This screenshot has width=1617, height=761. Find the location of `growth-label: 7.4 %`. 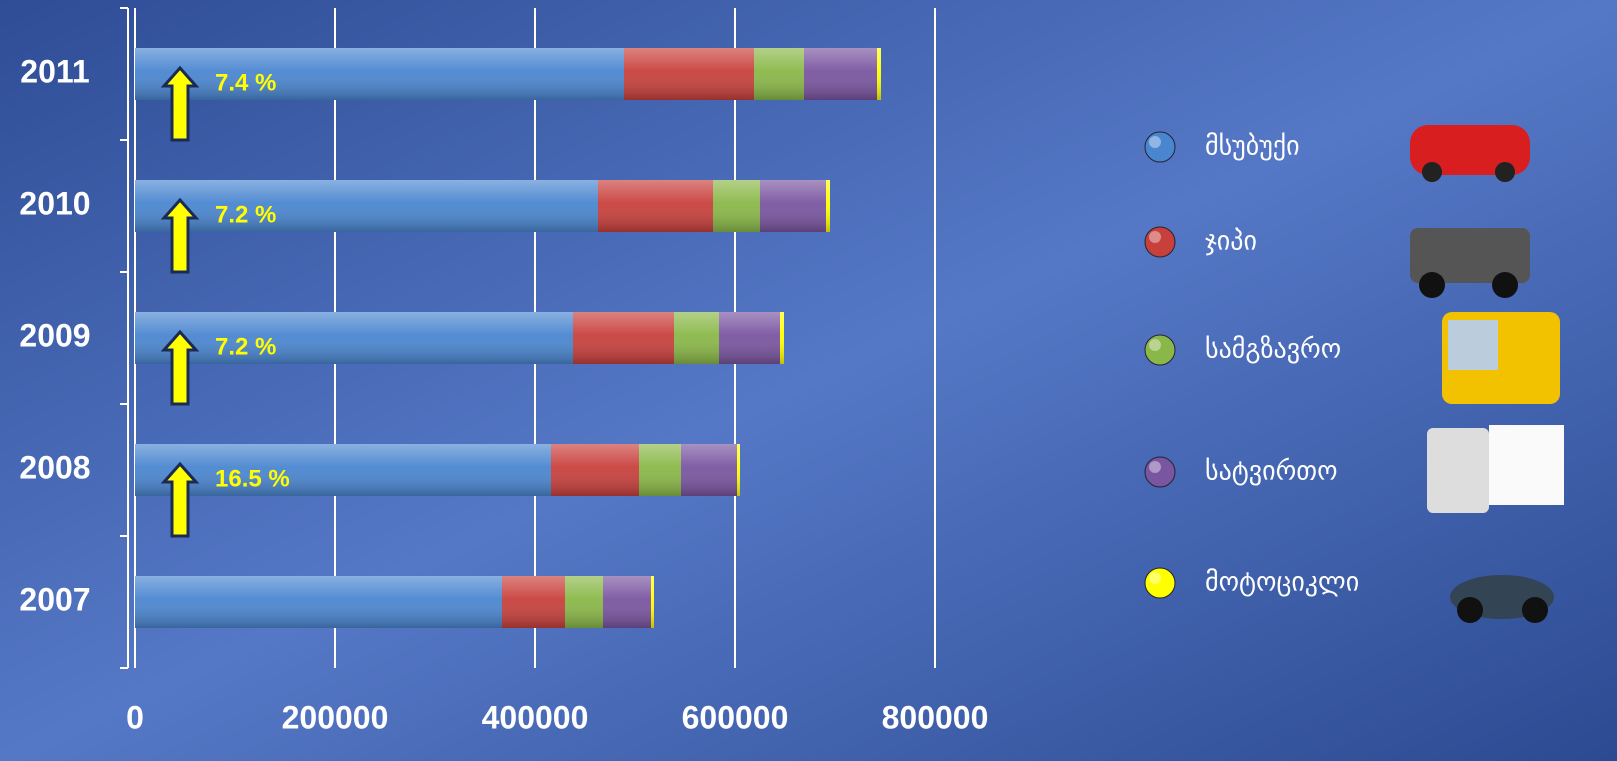

growth-label: 7.4 % is located at coordinates (245, 82).